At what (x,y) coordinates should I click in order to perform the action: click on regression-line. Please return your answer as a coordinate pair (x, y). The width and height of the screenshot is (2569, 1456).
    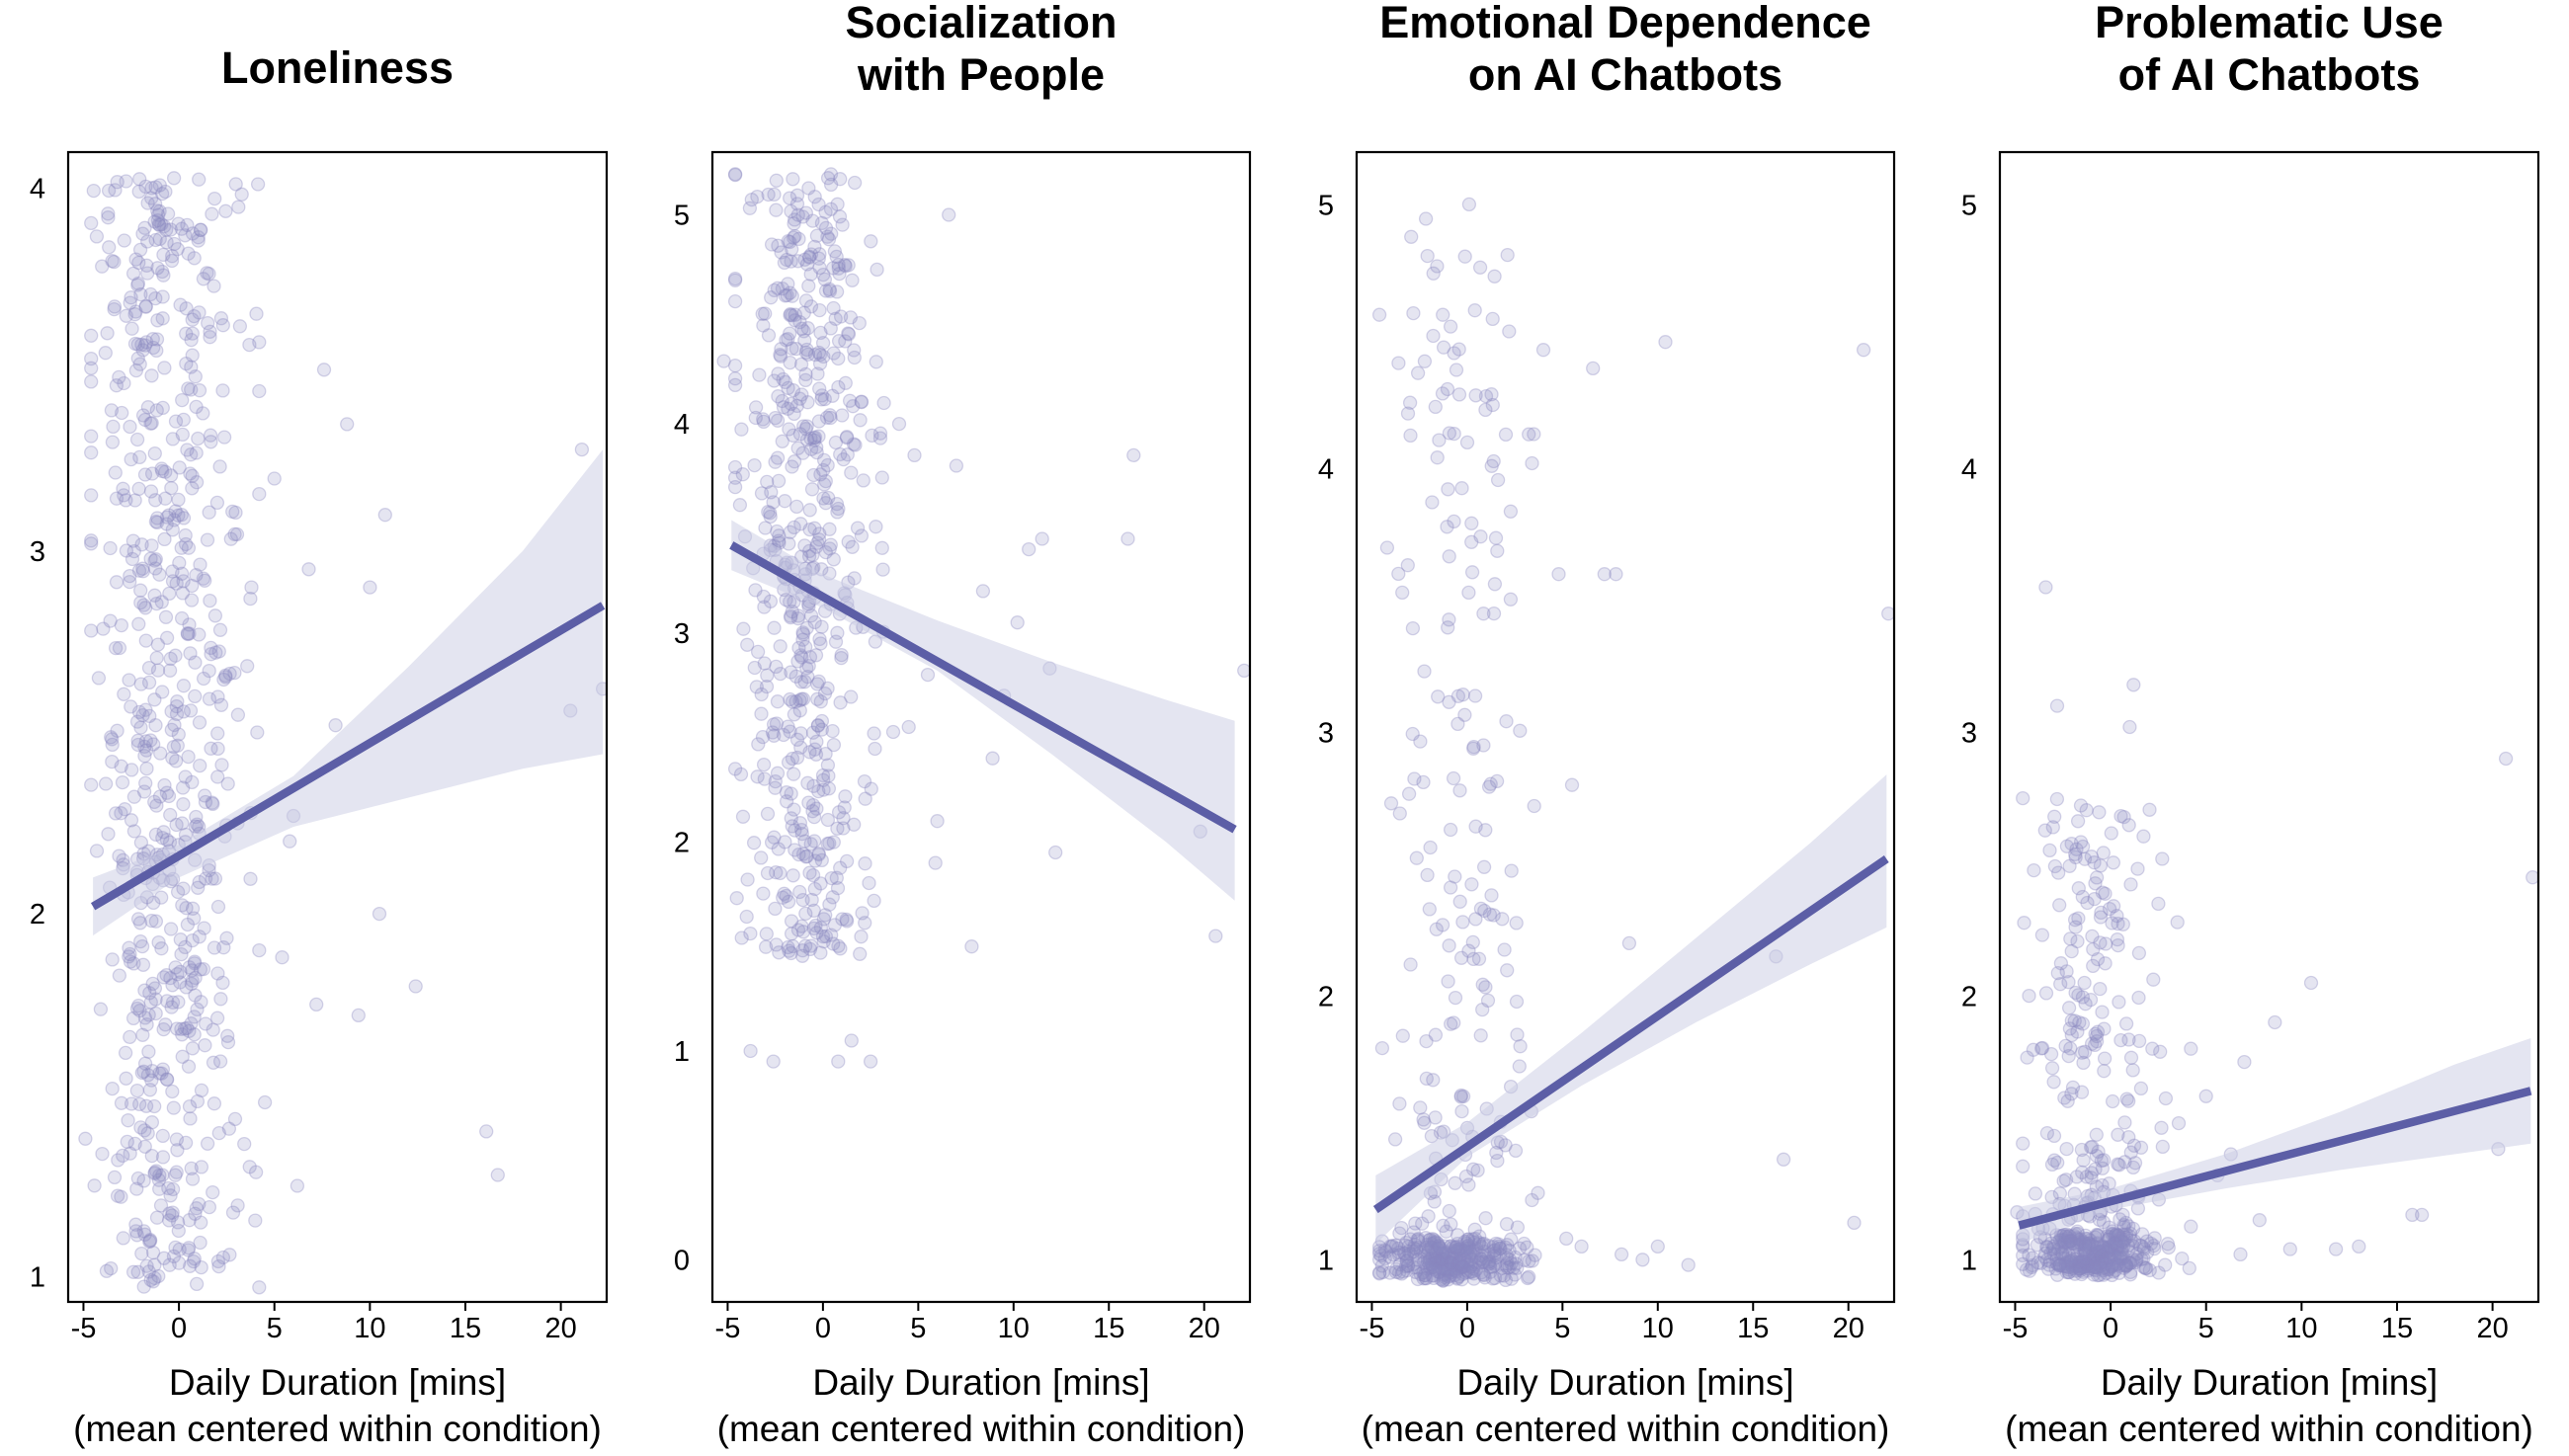
    Looking at the image, I should click on (348, 756).